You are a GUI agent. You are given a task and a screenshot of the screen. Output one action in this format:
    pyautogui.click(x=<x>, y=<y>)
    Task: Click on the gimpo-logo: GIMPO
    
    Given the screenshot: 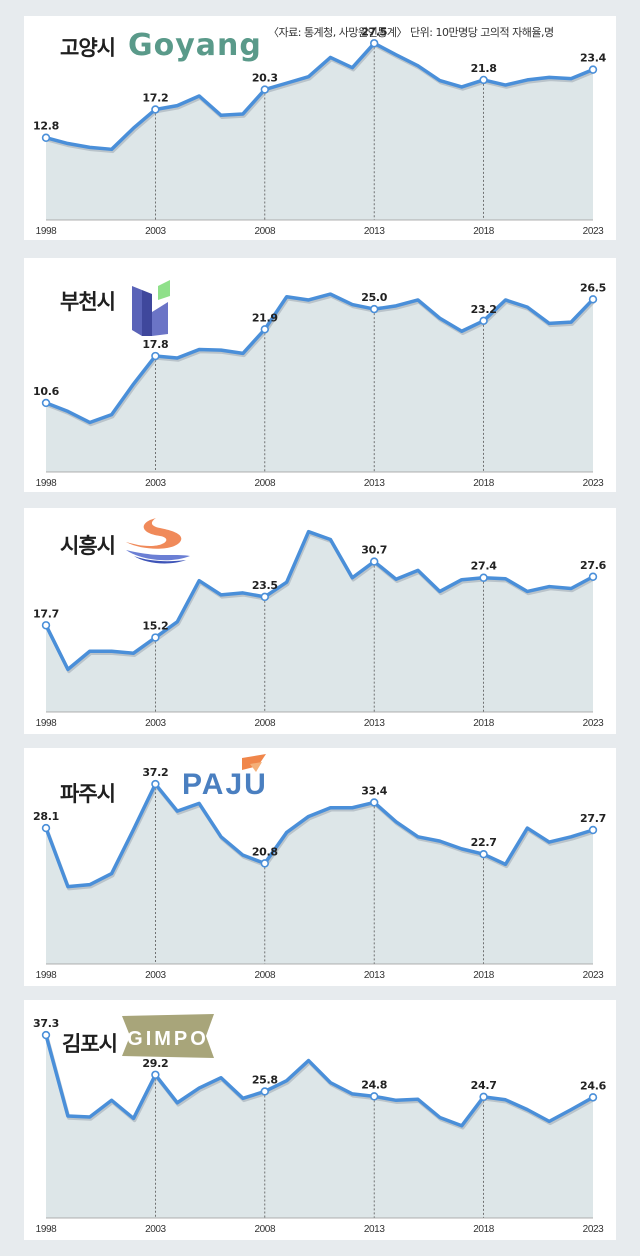 What is the action you would take?
    pyautogui.click(x=168, y=1036)
    